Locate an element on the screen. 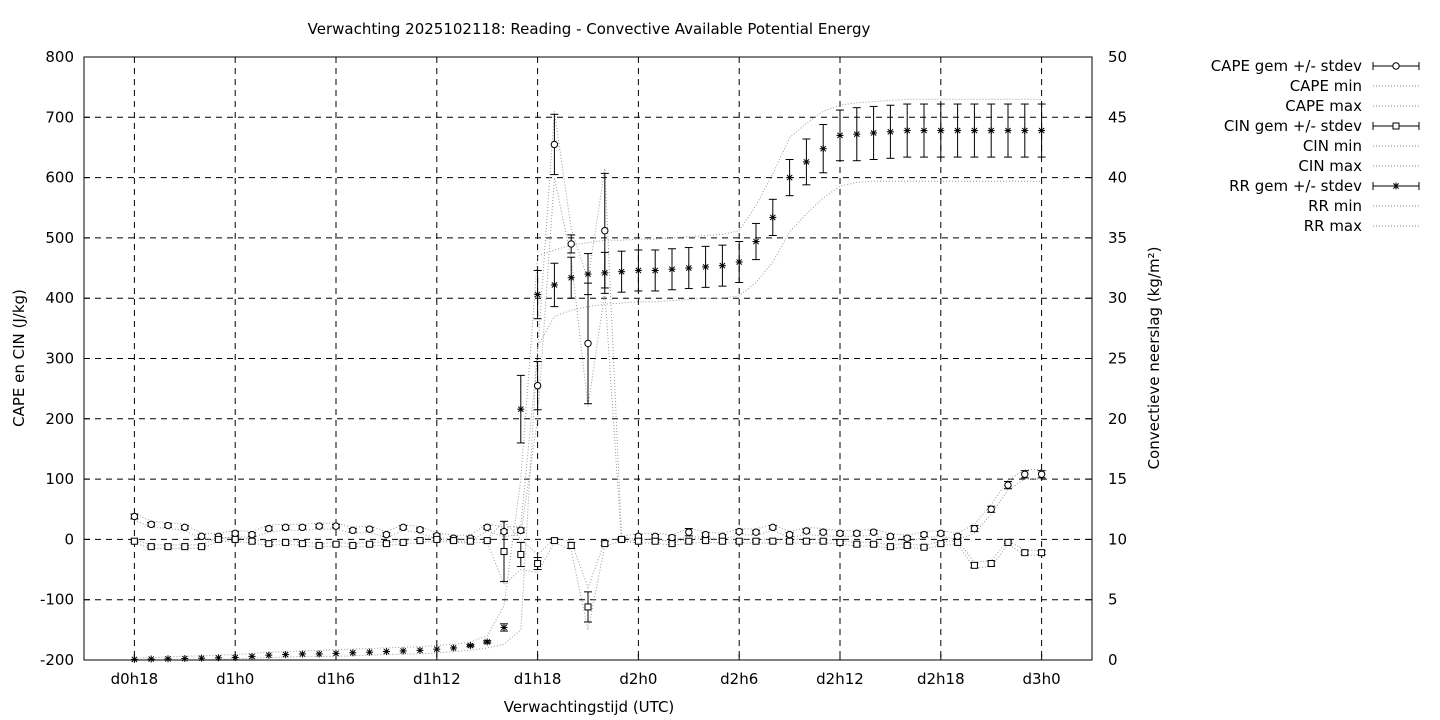 Image resolution: width=1440 pixels, height=720 pixels. y-tick-label-right: 10 is located at coordinates (1117, 539).